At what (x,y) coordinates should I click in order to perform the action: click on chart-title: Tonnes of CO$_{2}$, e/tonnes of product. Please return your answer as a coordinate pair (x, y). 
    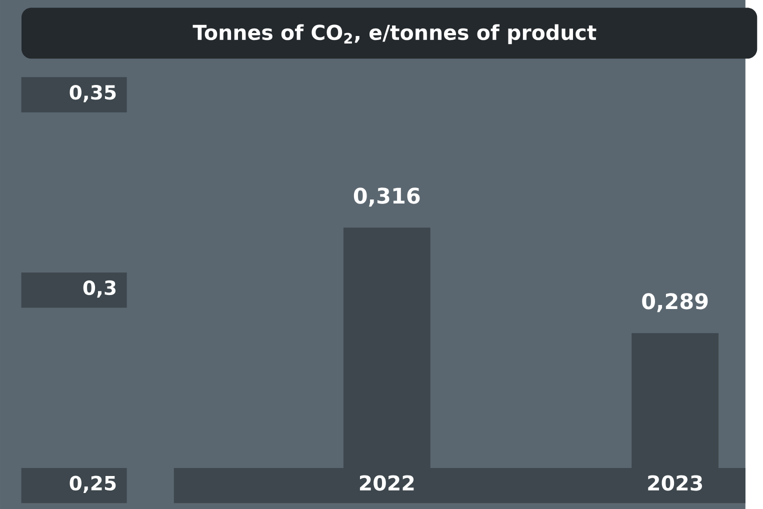
    Looking at the image, I should click on (394, 34).